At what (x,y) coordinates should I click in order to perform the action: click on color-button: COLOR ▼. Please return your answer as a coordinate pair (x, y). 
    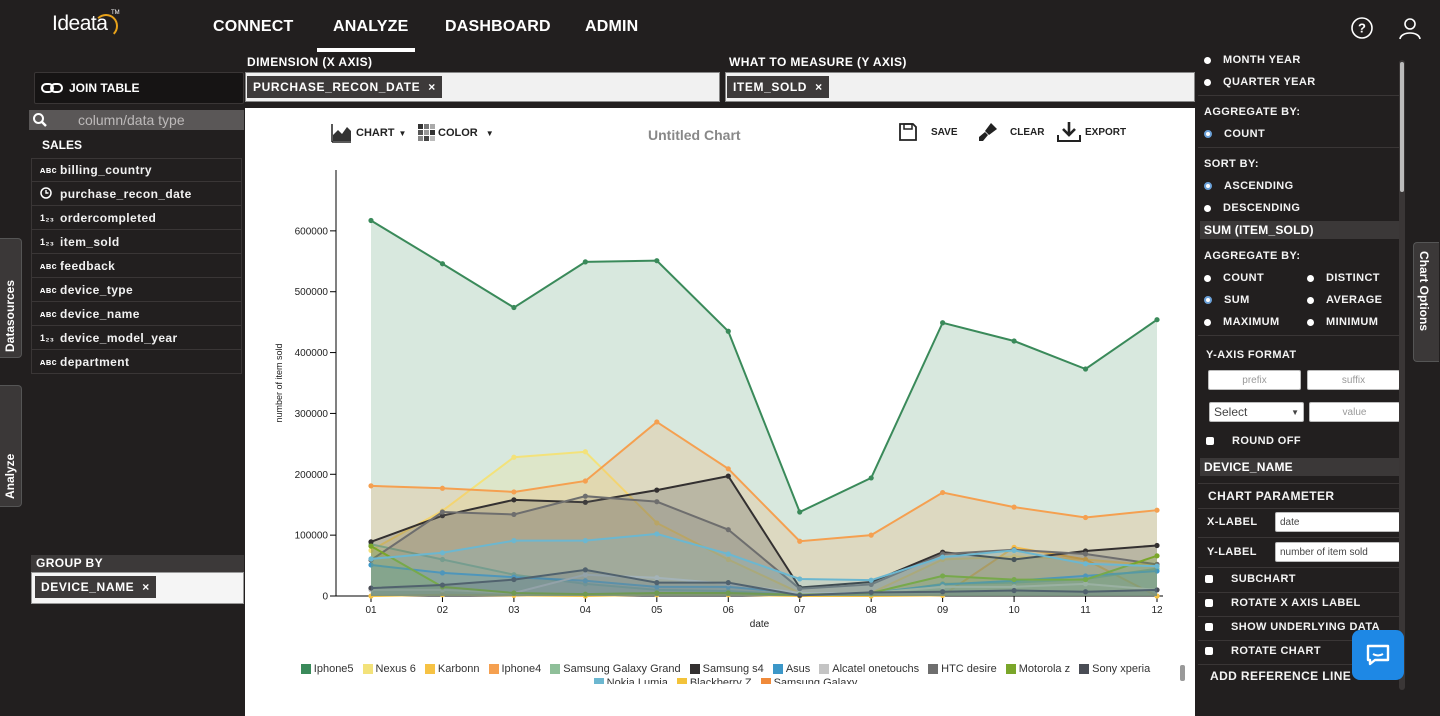
    Looking at the image, I should click on (456, 133).